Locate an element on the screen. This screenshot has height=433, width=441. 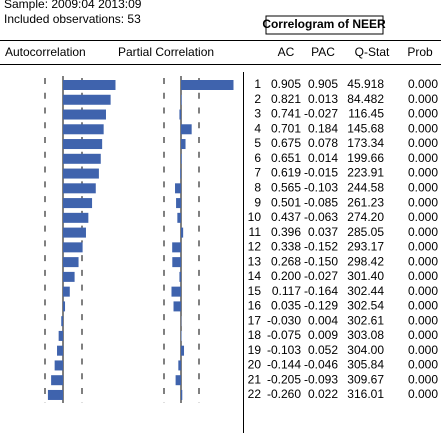
cell: 316.01 is located at coordinates (365, 394).